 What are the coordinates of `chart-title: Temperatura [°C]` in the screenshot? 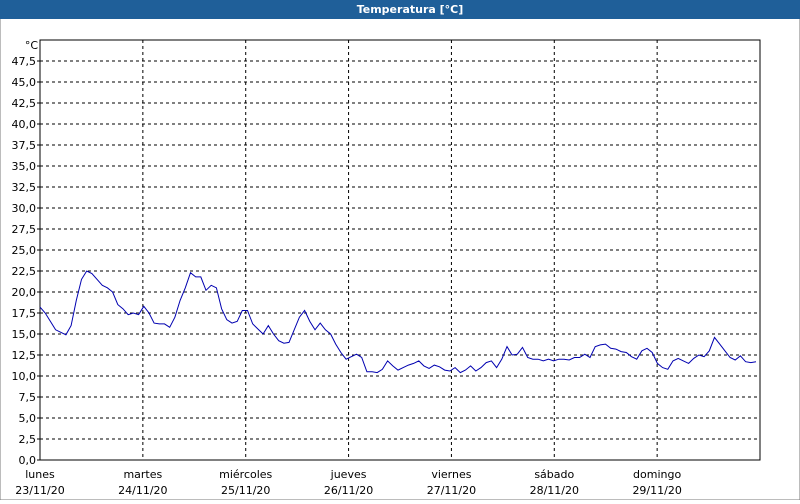 It's located at (410, 9).